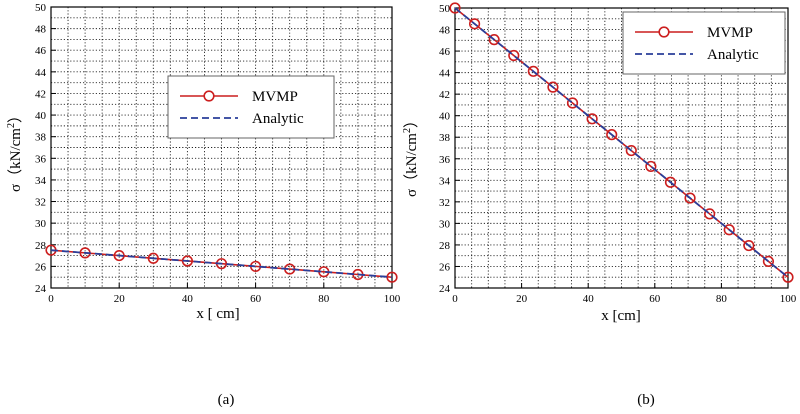 The image size is (800, 414). What do you see at coordinates (15, 150) in the screenshot?
I see `y-axis-label-a: σ（kN/cm2）` at bounding box center [15, 150].